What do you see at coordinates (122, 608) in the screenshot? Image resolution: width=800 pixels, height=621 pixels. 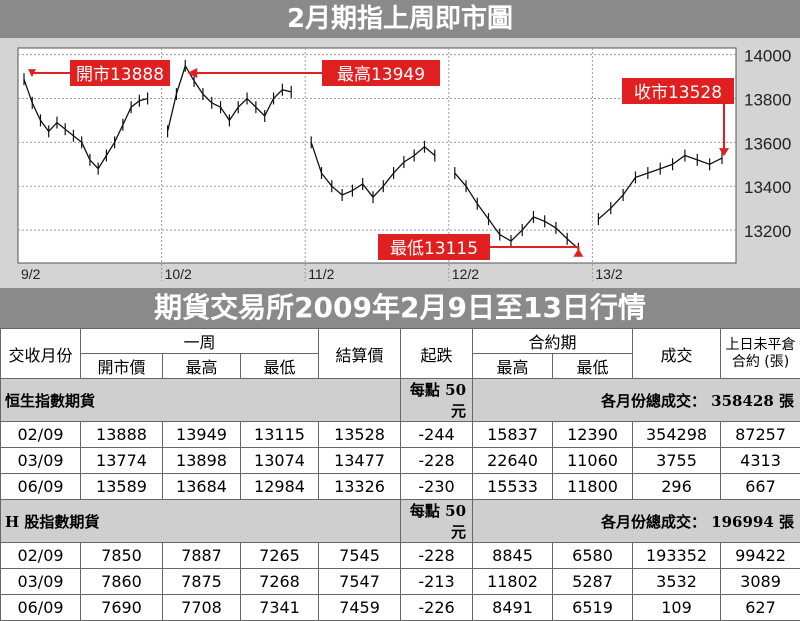 I see `table-cell: 7690` at bounding box center [122, 608].